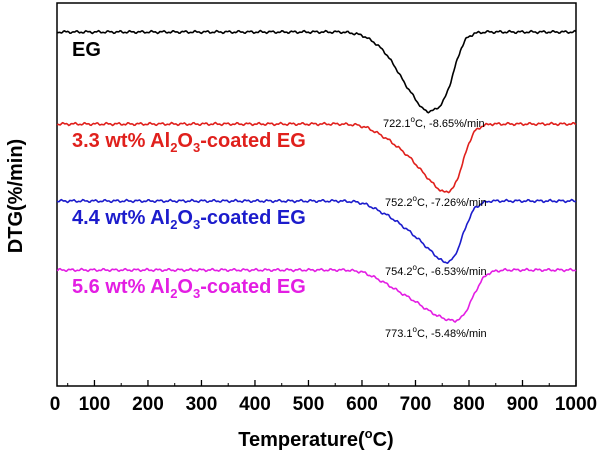  What do you see at coordinates (148, 404) in the screenshot?
I see `x-tick-label: 200` at bounding box center [148, 404].